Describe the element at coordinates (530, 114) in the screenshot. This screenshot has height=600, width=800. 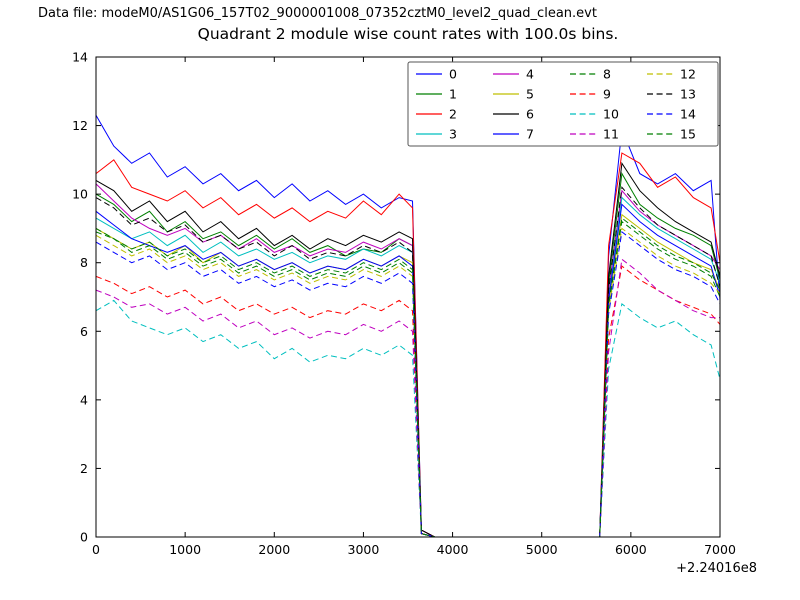
I see `legend-label: 6` at that location.